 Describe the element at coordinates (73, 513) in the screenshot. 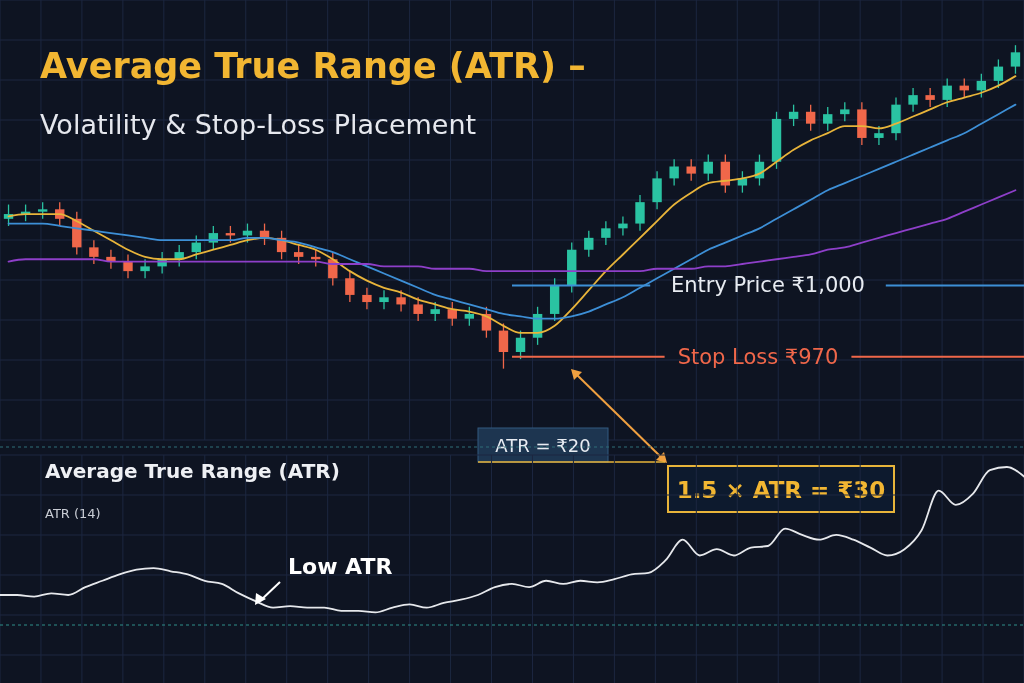

I see `text: ATR (14)` at that location.